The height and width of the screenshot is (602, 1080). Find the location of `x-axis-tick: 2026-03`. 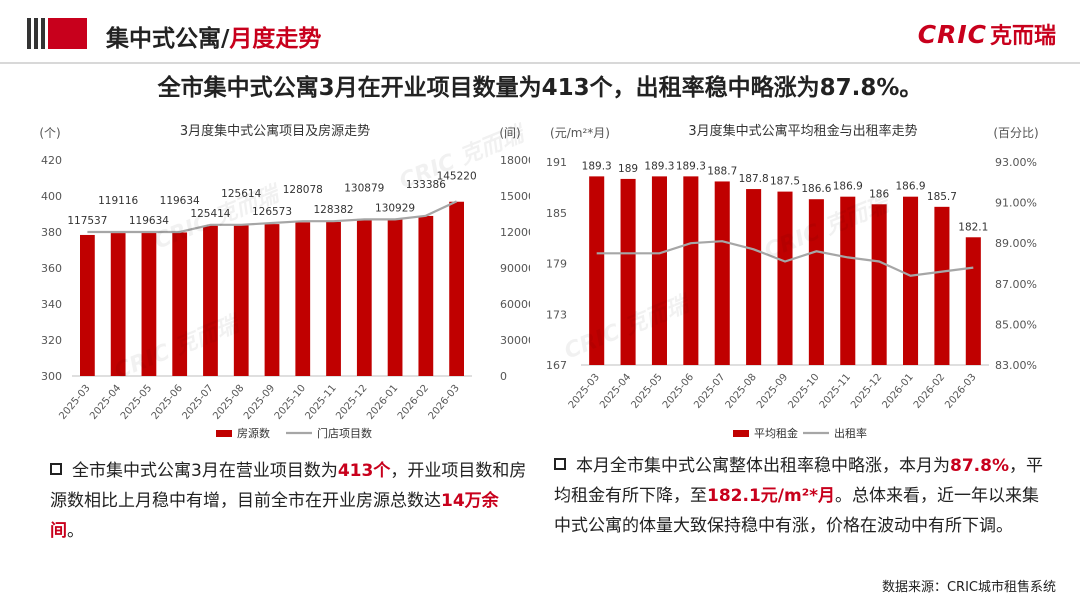

x-axis-tick: 2026-03 is located at coordinates (960, 391).